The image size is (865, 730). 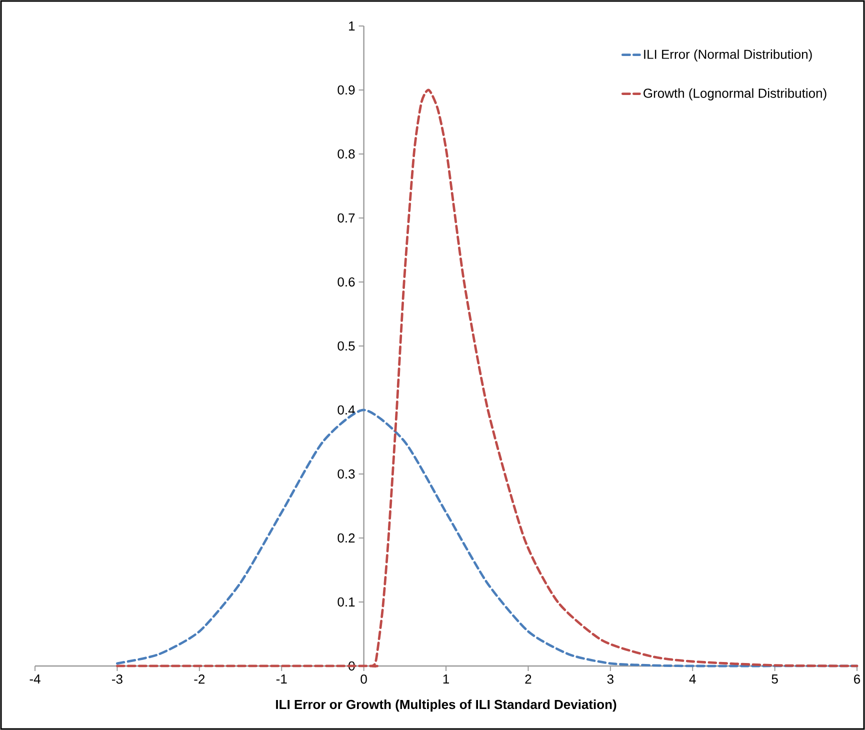 I want to click on legend-label: ILI Error (Normal Distribution), so click(x=728, y=55).